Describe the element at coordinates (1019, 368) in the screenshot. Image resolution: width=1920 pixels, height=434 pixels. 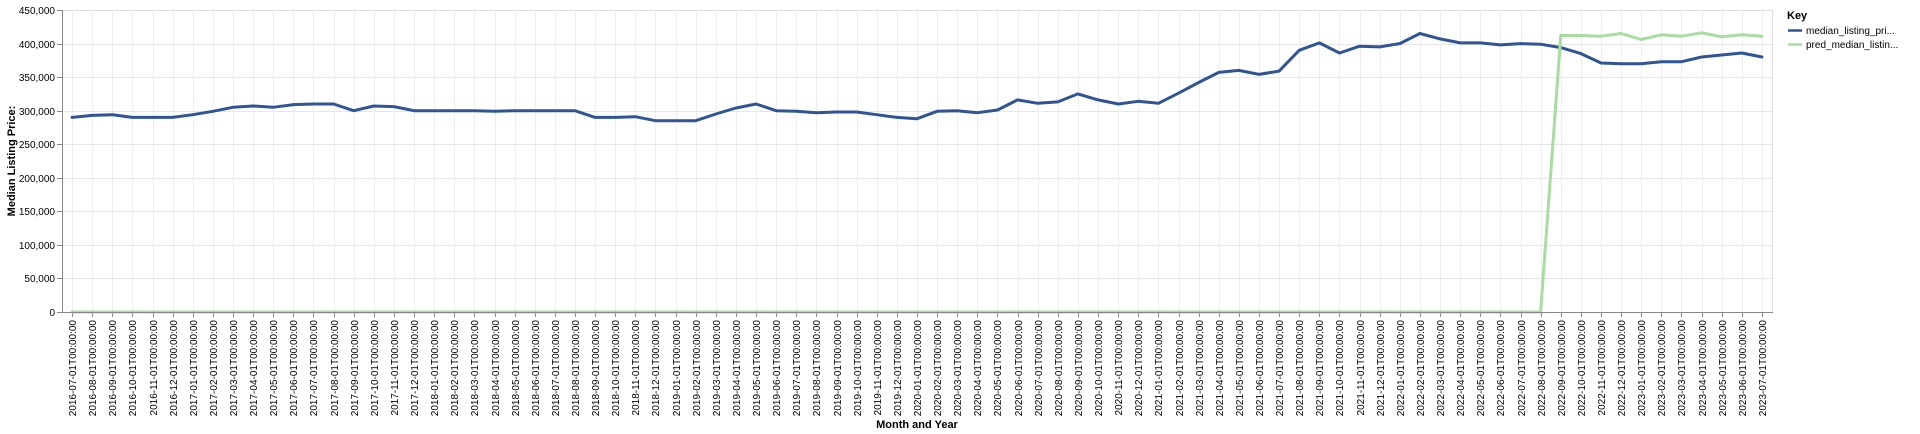
I see `x-tick-label: 2020-06-01T00:00:00` at that location.